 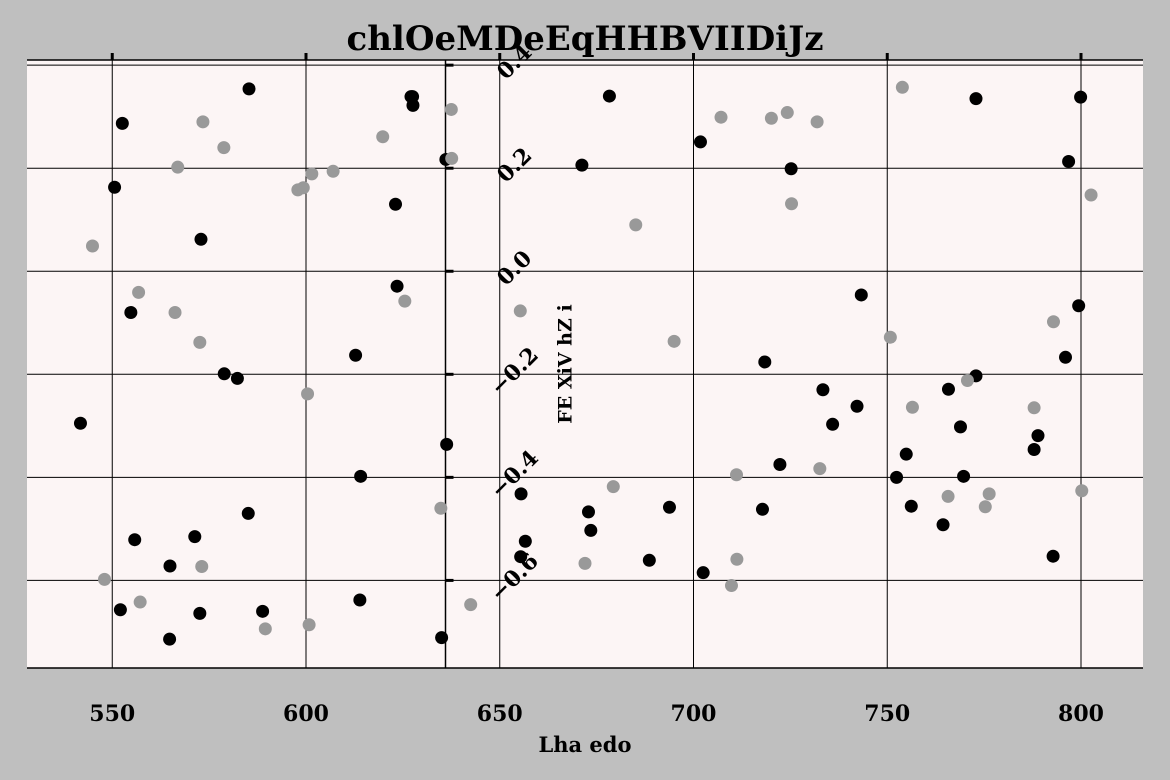 What do you see at coordinates (585, 39) in the screenshot?
I see `chart-title: chlOeMDeEqHHBVIIDiJz` at bounding box center [585, 39].